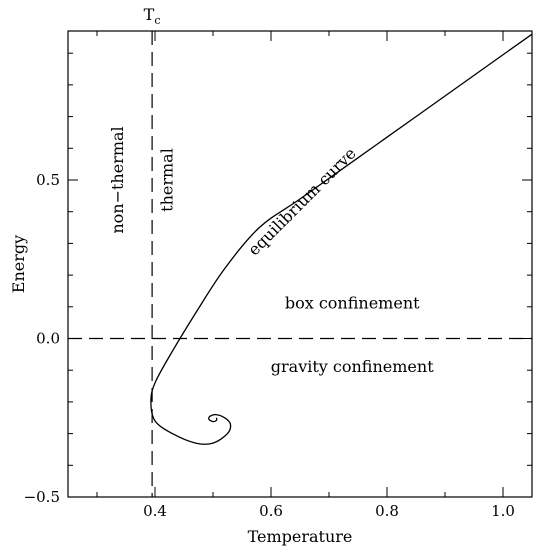 The width and height of the screenshot is (533, 546). I want to click on x-tick-label: 0.8, so click(387, 511).